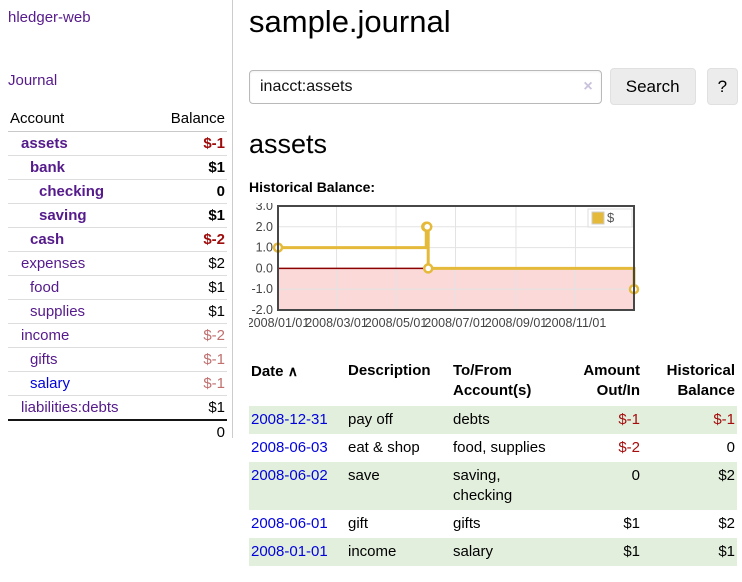 Image resolution: width=742 pixels, height=582 pixels. Describe the element at coordinates (493, 420) in the screenshot. I see `register-row: 2008-12-31 pay off debts $-1 $-1` at that location.